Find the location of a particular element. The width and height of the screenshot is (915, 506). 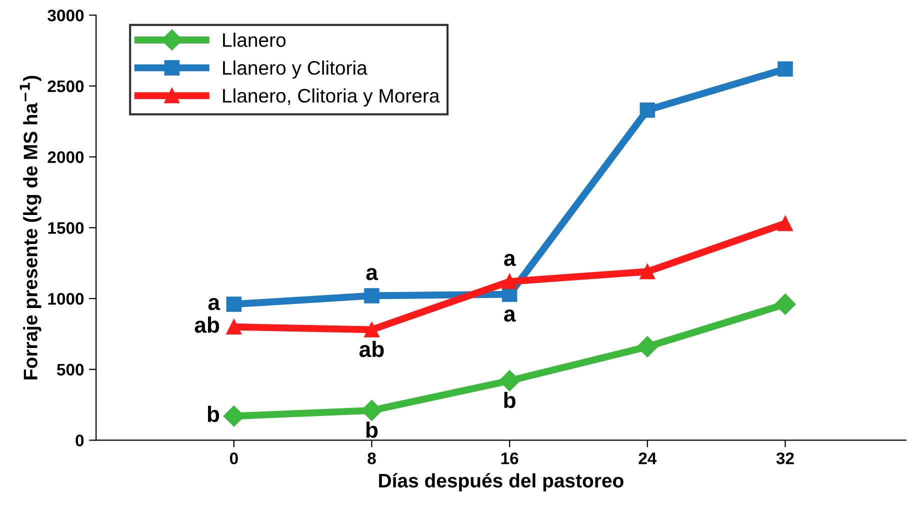

x-tick-label: 0 is located at coordinates (234, 458).